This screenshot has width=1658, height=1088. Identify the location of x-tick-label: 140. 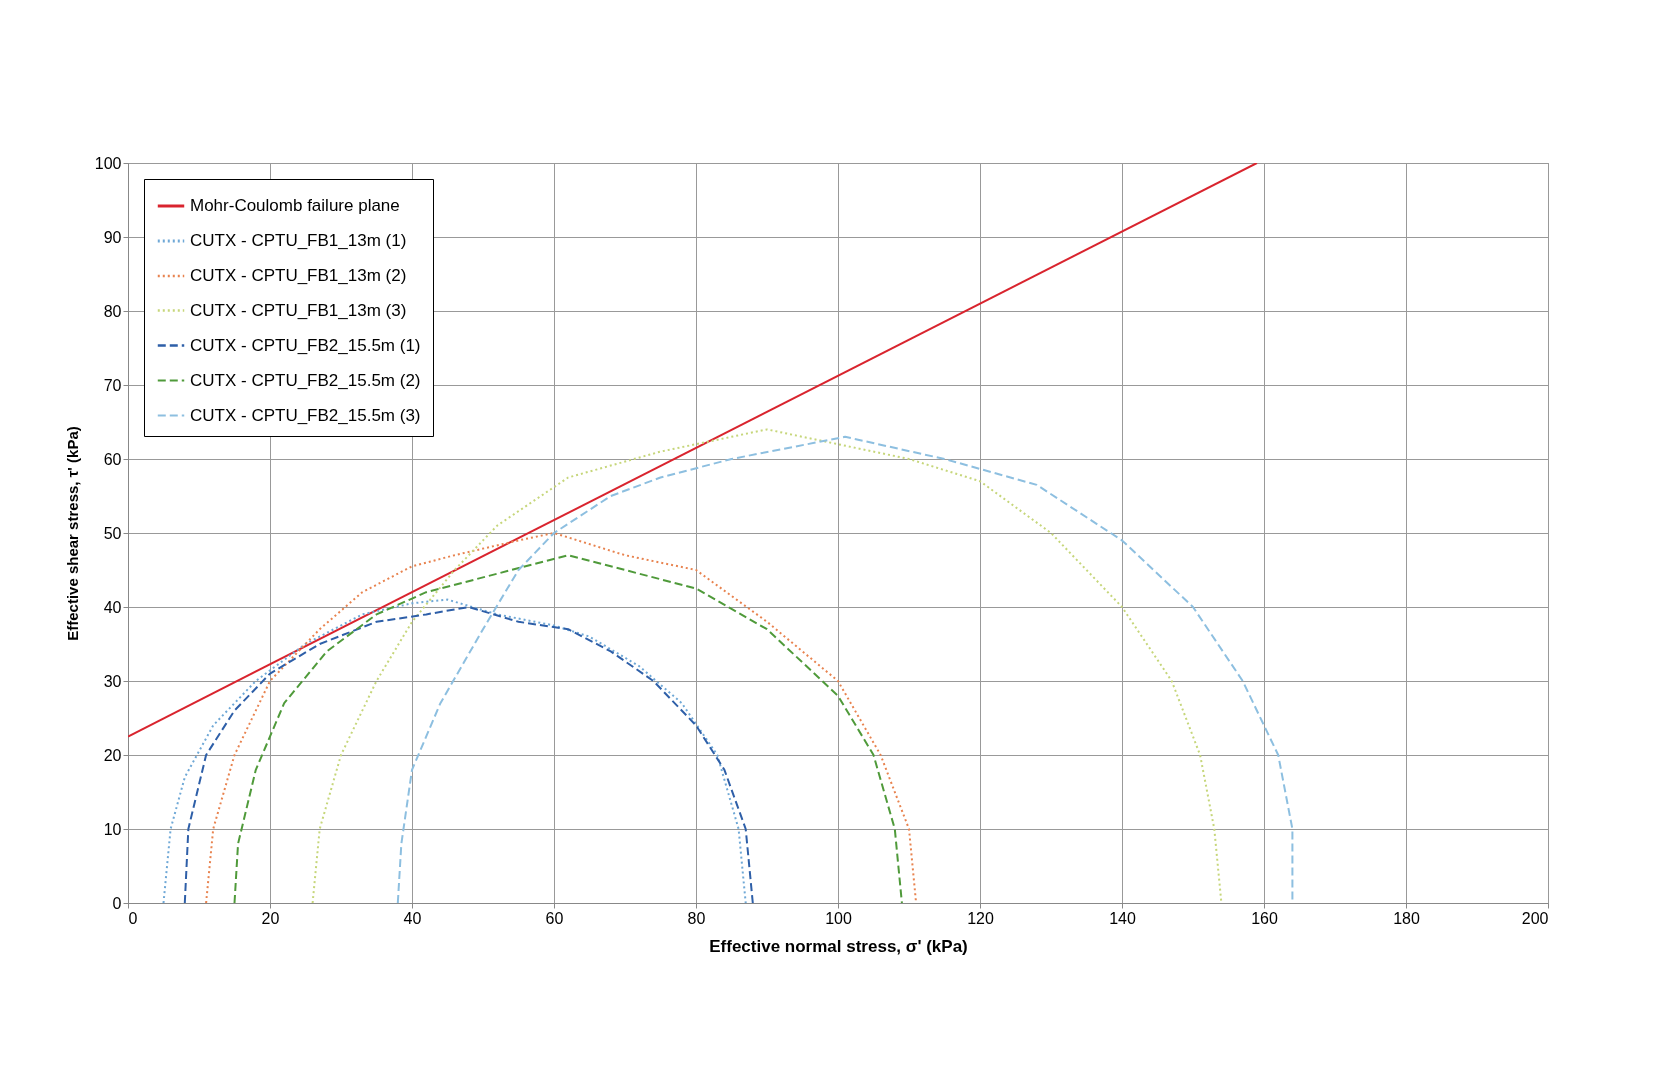
(1122, 918).